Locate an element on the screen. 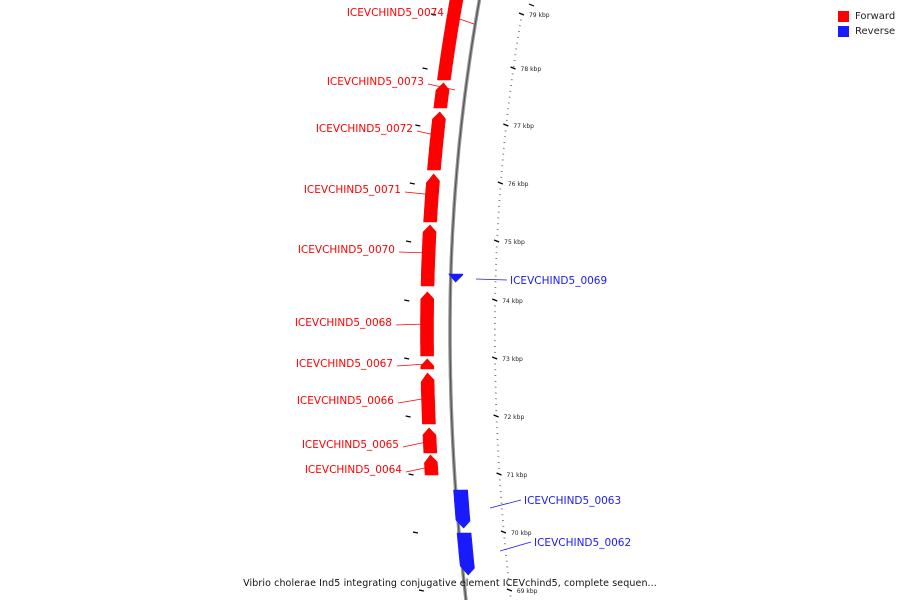  gene-features is located at coordinates (447, 288).